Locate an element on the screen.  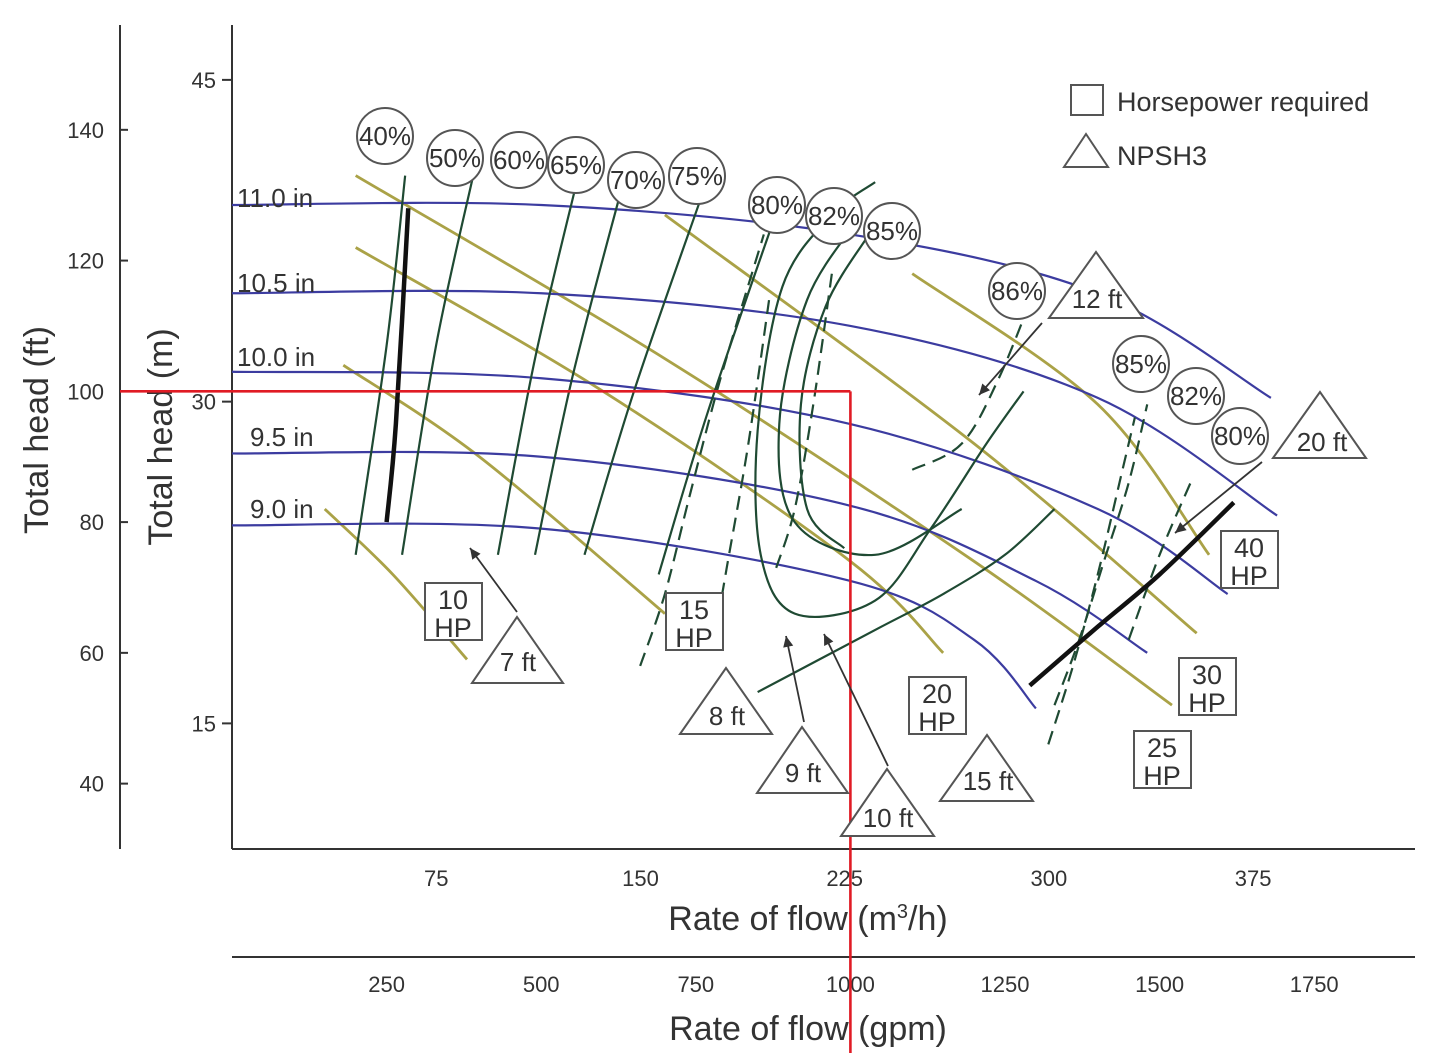
efficiency-label: 50% is located at coordinates (455, 158).